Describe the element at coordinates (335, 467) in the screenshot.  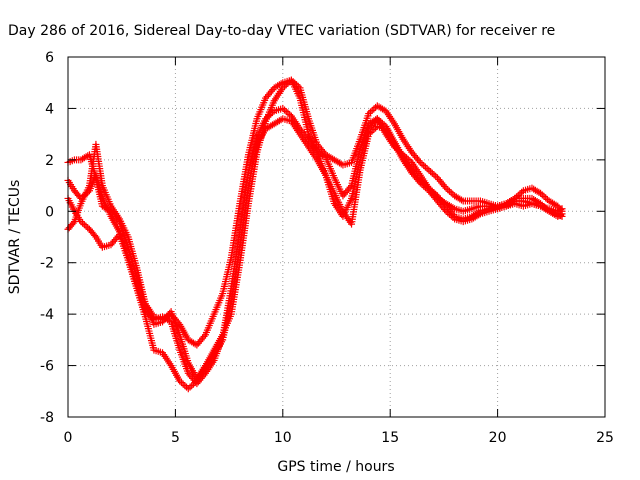
I see `x-axis-label: GPS time / hours` at that location.